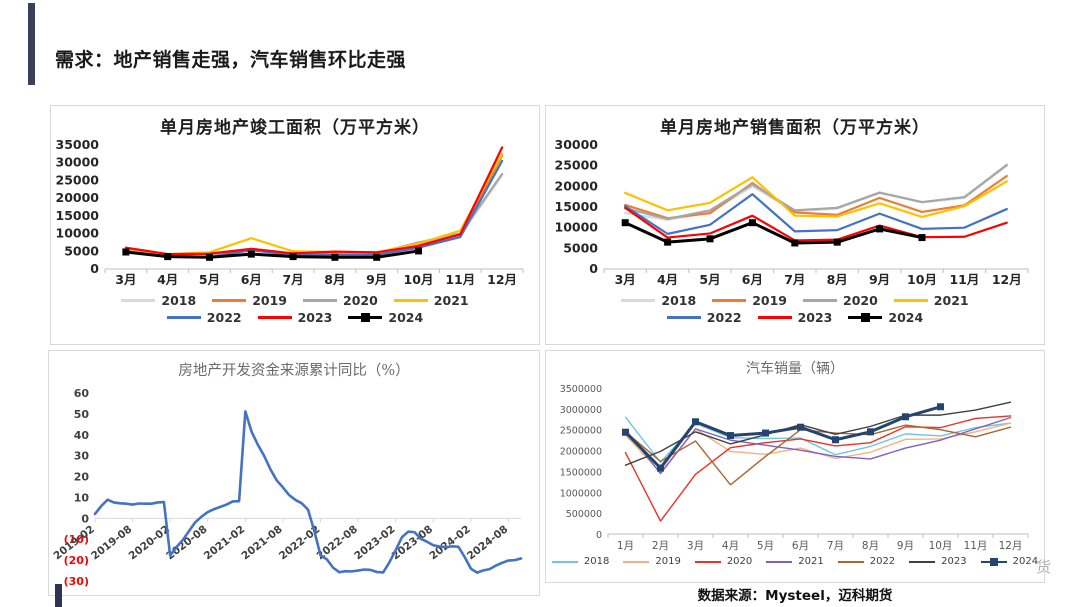  Describe the element at coordinates (795, 596) in the screenshot. I see `data-source-footer: 数据来源：Mysteel，迈科期货` at that location.